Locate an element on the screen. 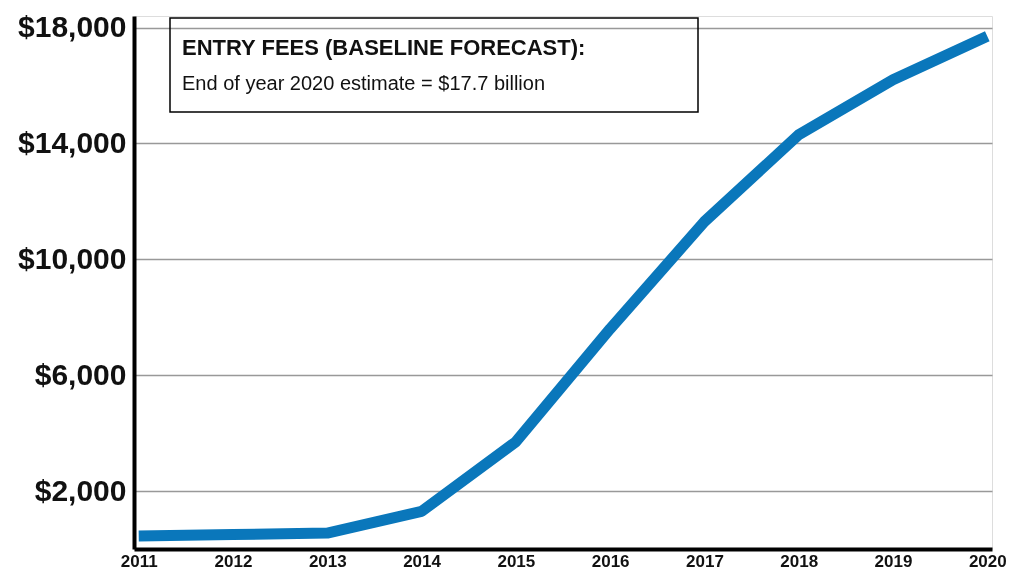 The width and height of the screenshot is (1015, 581). x-tick-label: 2016 is located at coordinates (610, 561).